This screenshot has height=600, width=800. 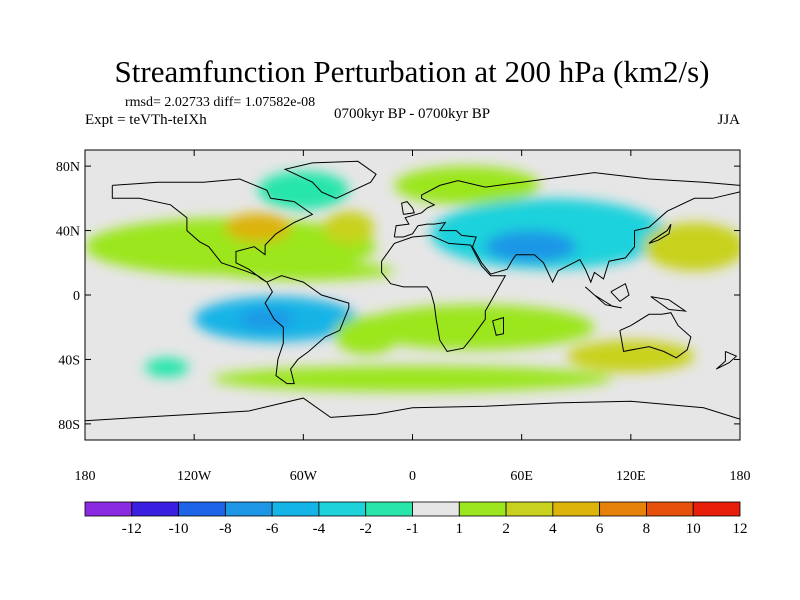 What do you see at coordinates (365, 529) in the screenshot?
I see `colorbar-label: -2` at bounding box center [365, 529].